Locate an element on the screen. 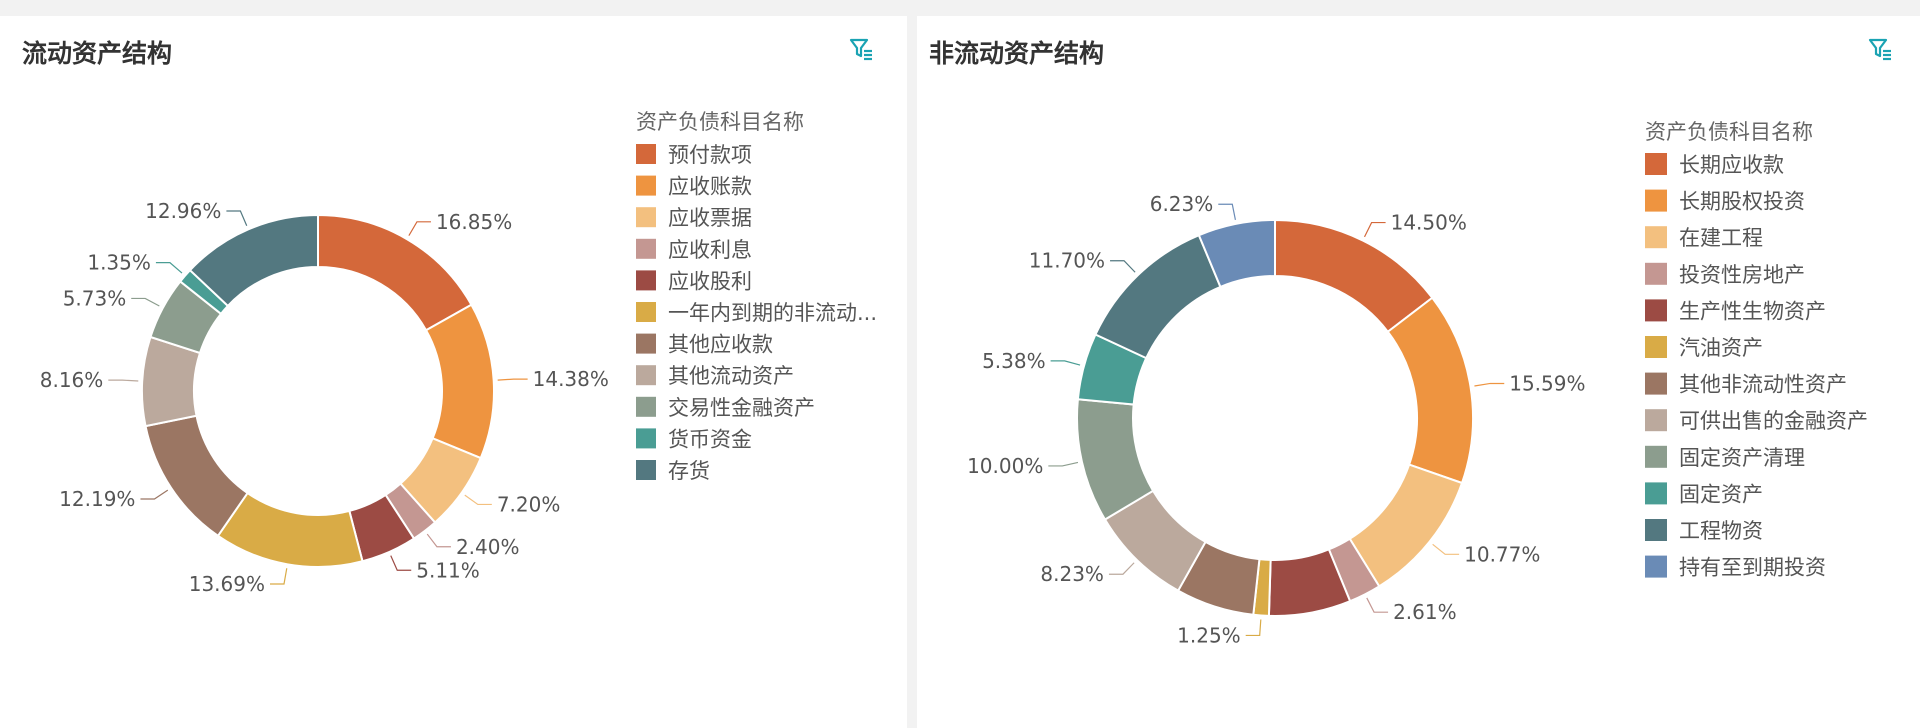 This screenshot has width=1920, height=728. legend-item: 固定资产 is located at coordinates (1721, 494).